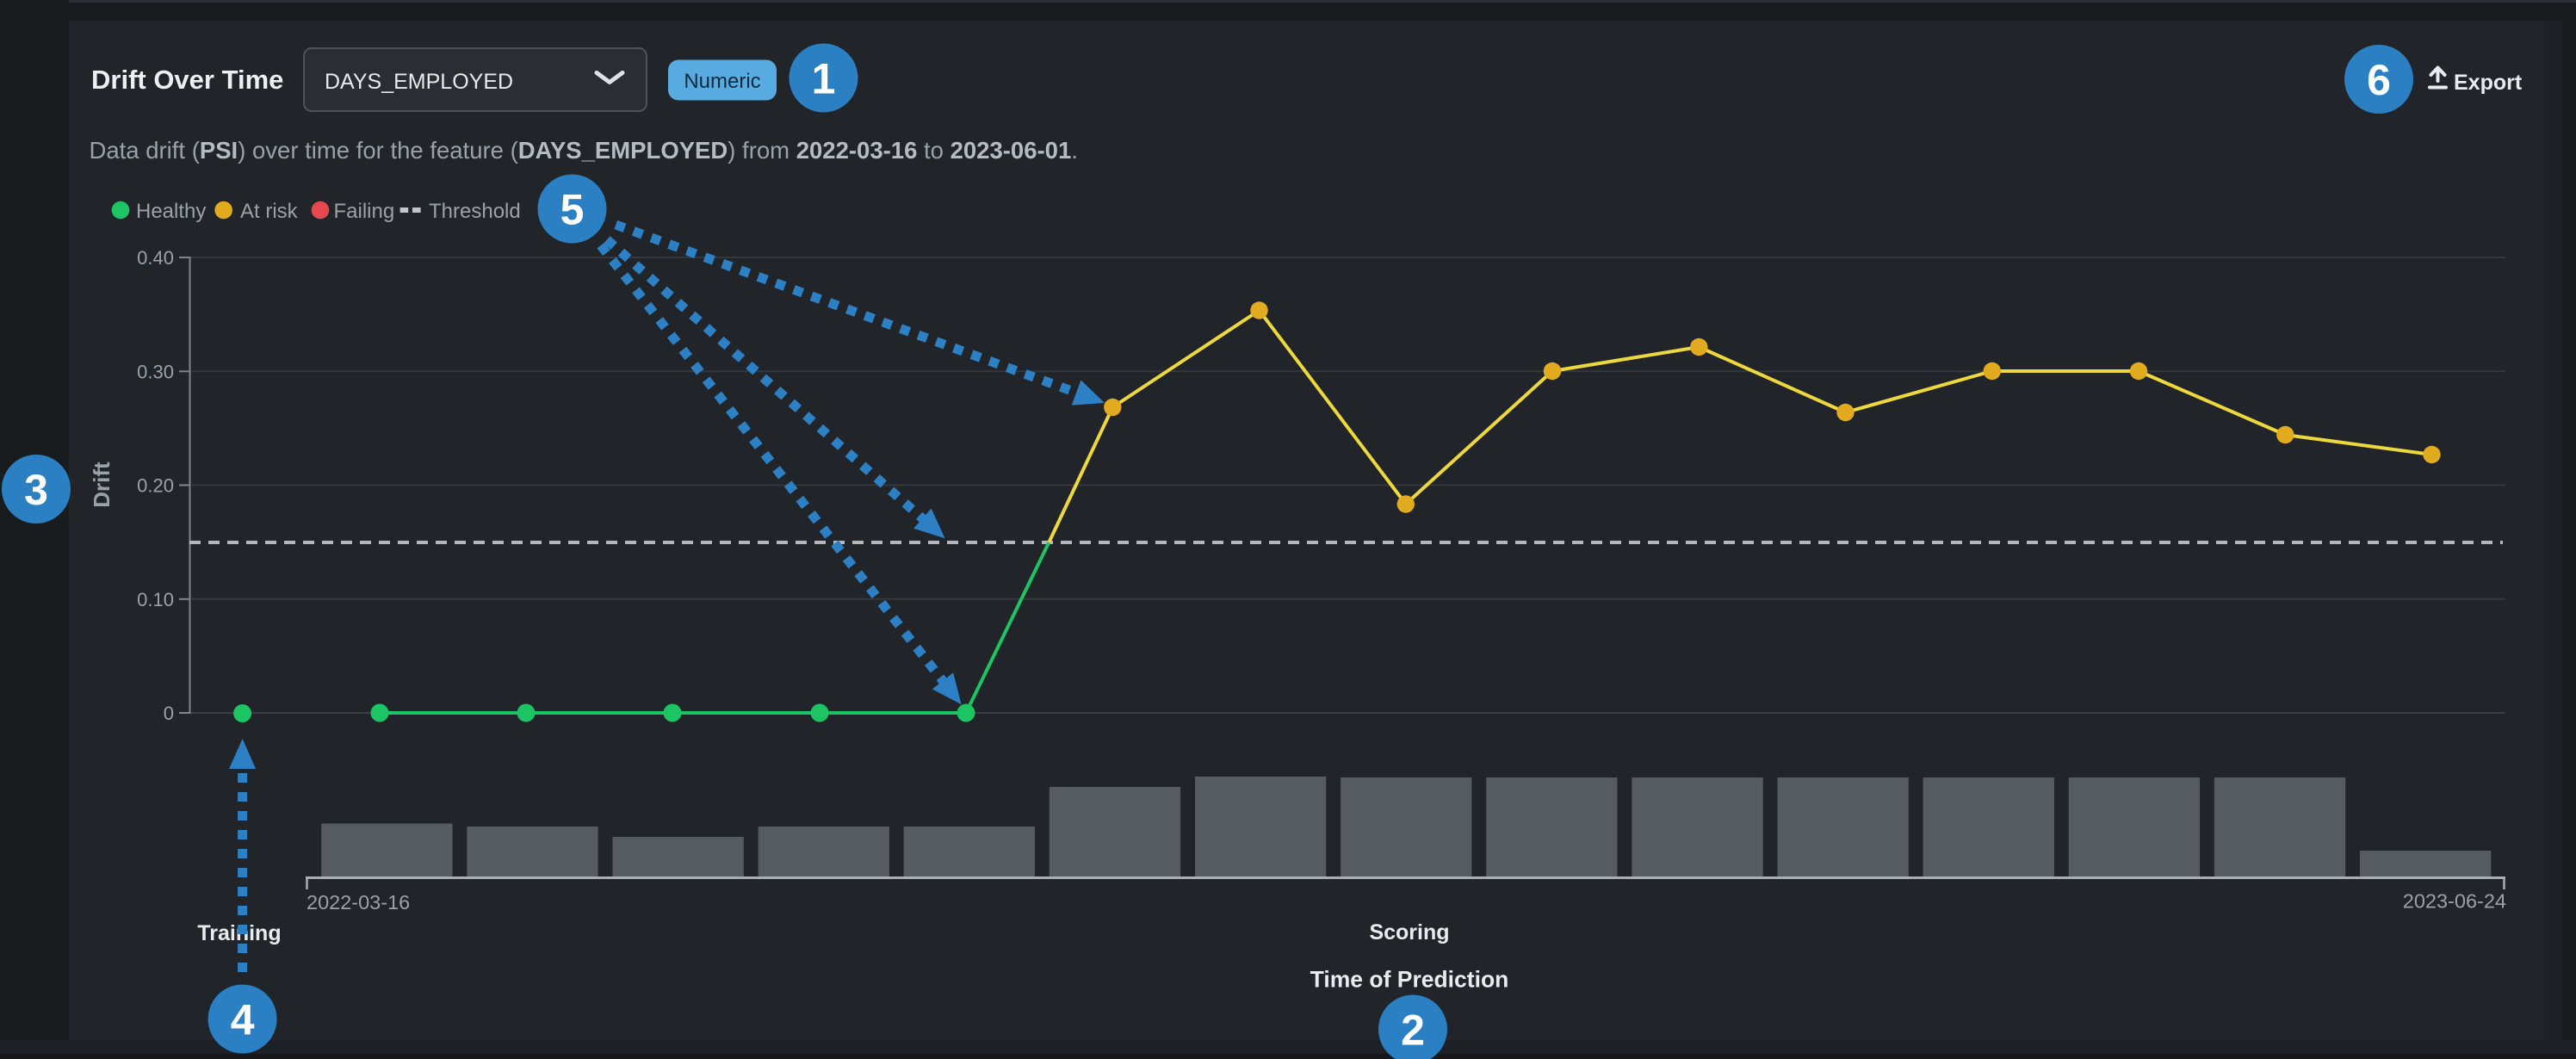  What do you see at coordinates (155, 371) in the screenshot?
I see `svg-text: 0.30` at bounding box center [155, 371].